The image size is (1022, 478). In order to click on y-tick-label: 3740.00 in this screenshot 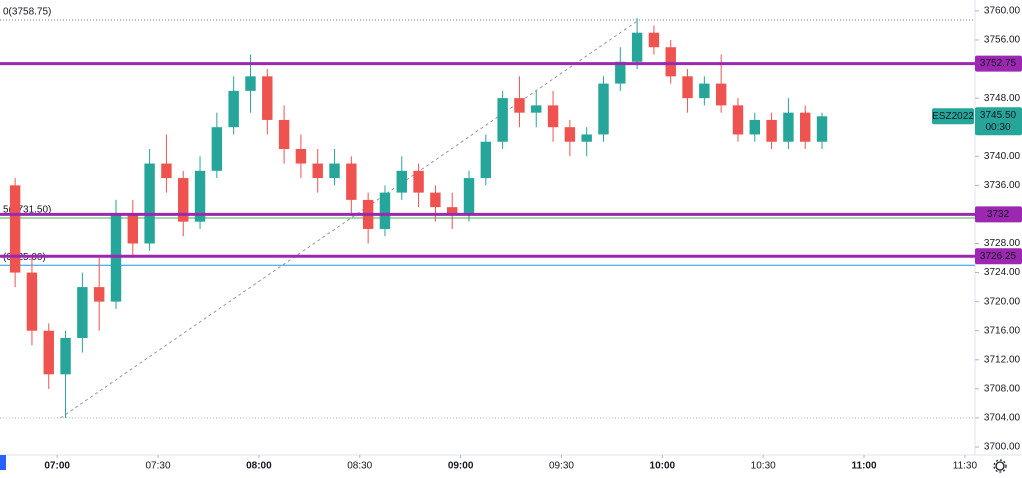, I will do `click(1002, 156)`.